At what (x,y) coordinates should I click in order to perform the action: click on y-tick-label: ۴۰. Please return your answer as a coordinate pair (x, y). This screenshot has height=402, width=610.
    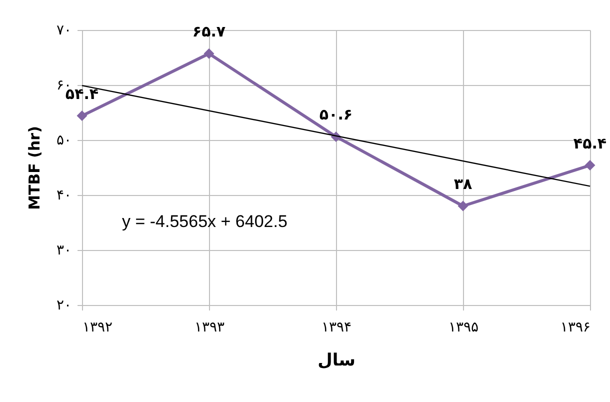
    Looking at the image, I should click on (64, 196).